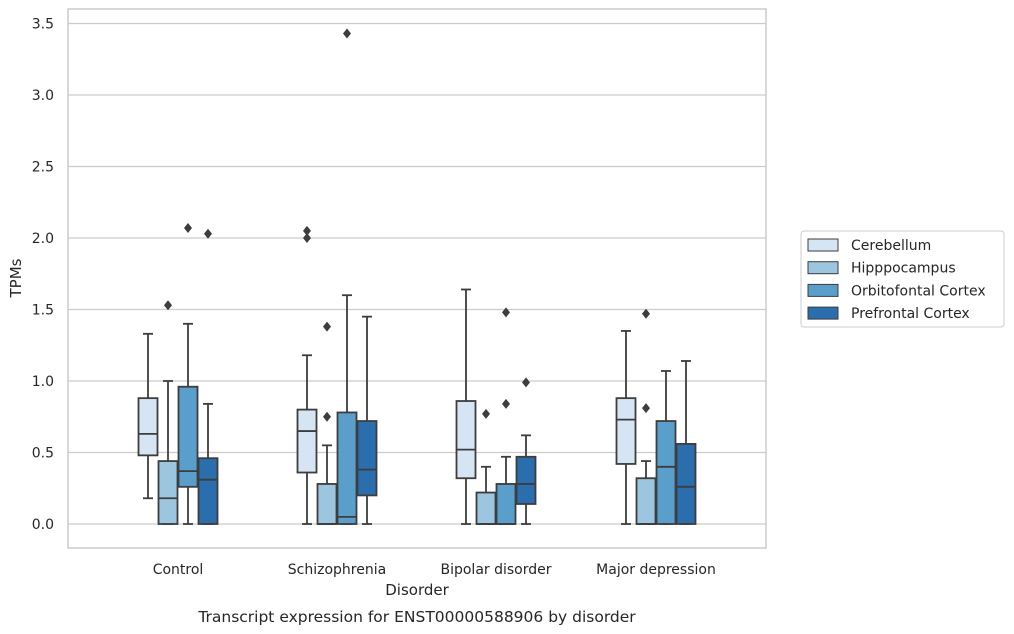 The image size is (1014, 634). I want to click on x-tick-label: Bipolar disorder, so click(495, 570).